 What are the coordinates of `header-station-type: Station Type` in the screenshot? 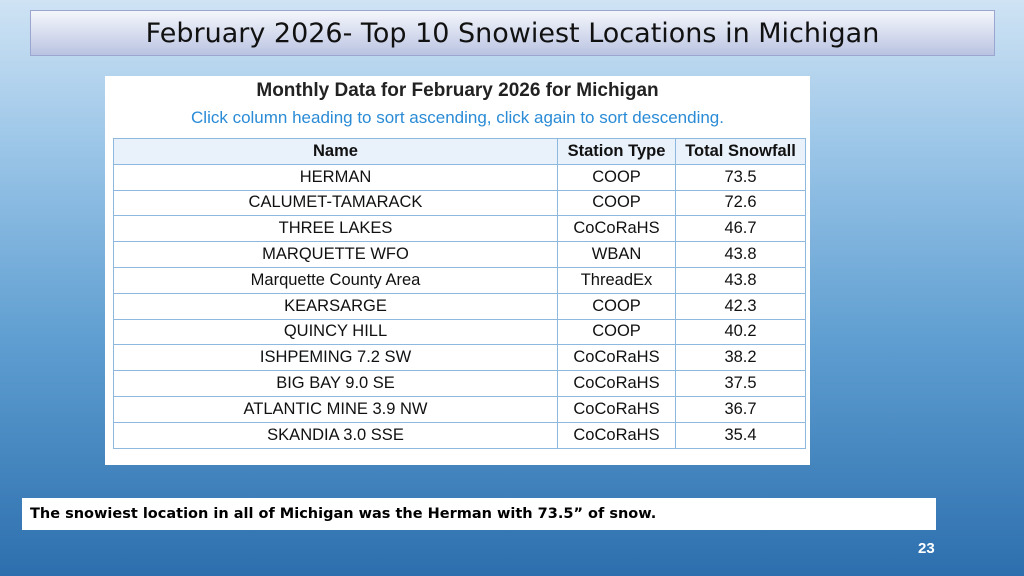 It's located at (616, 151).